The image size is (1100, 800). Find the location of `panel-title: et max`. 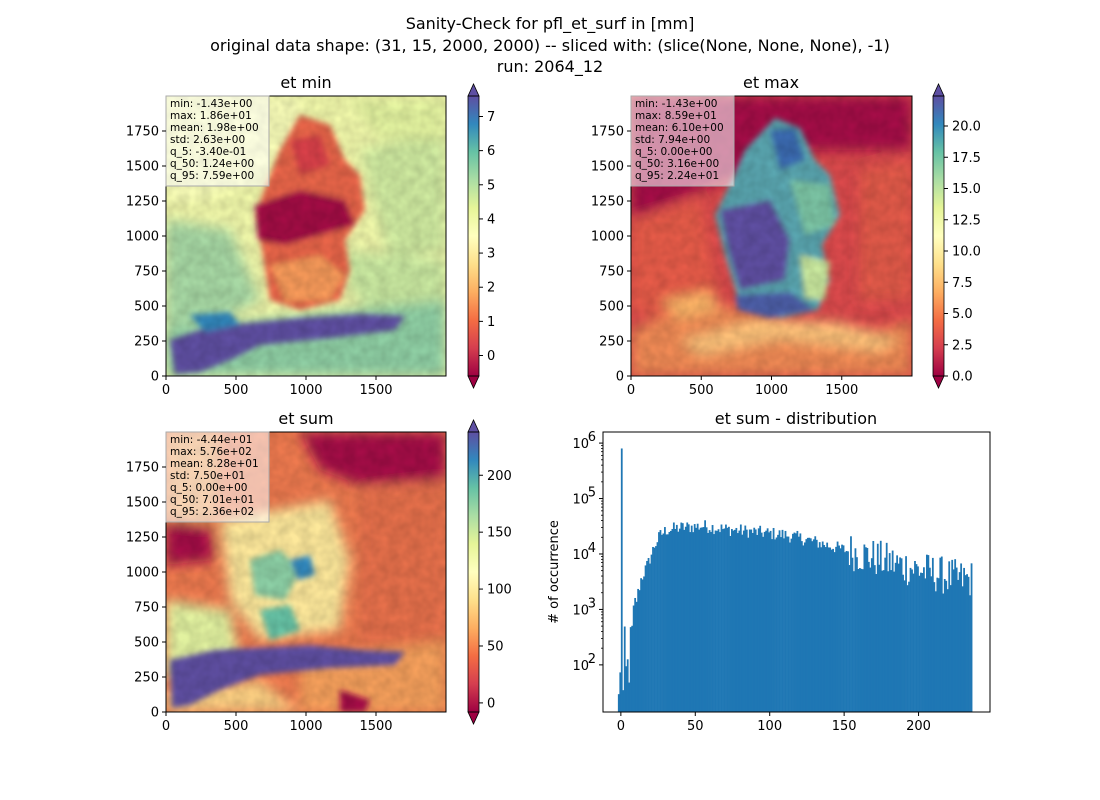

panel-title: et max is located at coordinates (771, 82).